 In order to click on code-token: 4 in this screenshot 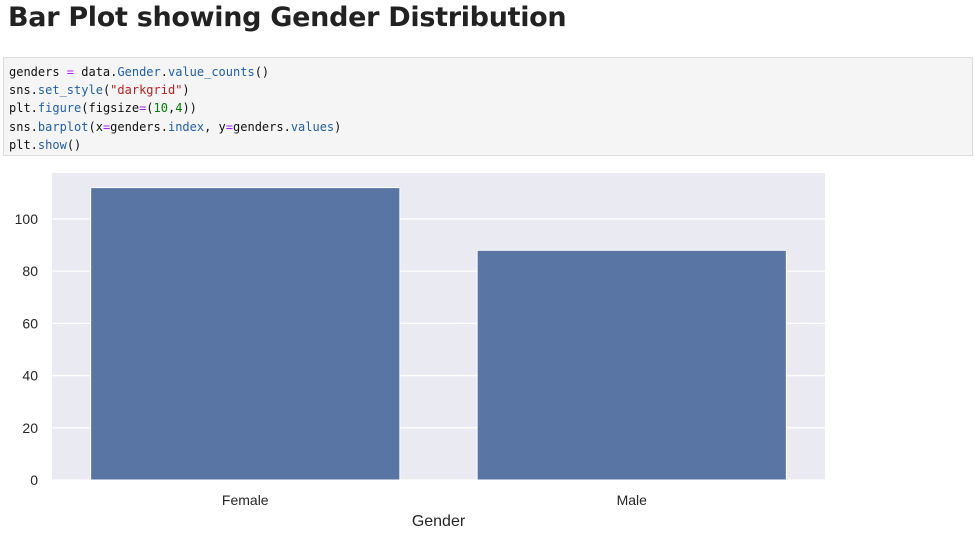, I will do `click(179, 108)`.